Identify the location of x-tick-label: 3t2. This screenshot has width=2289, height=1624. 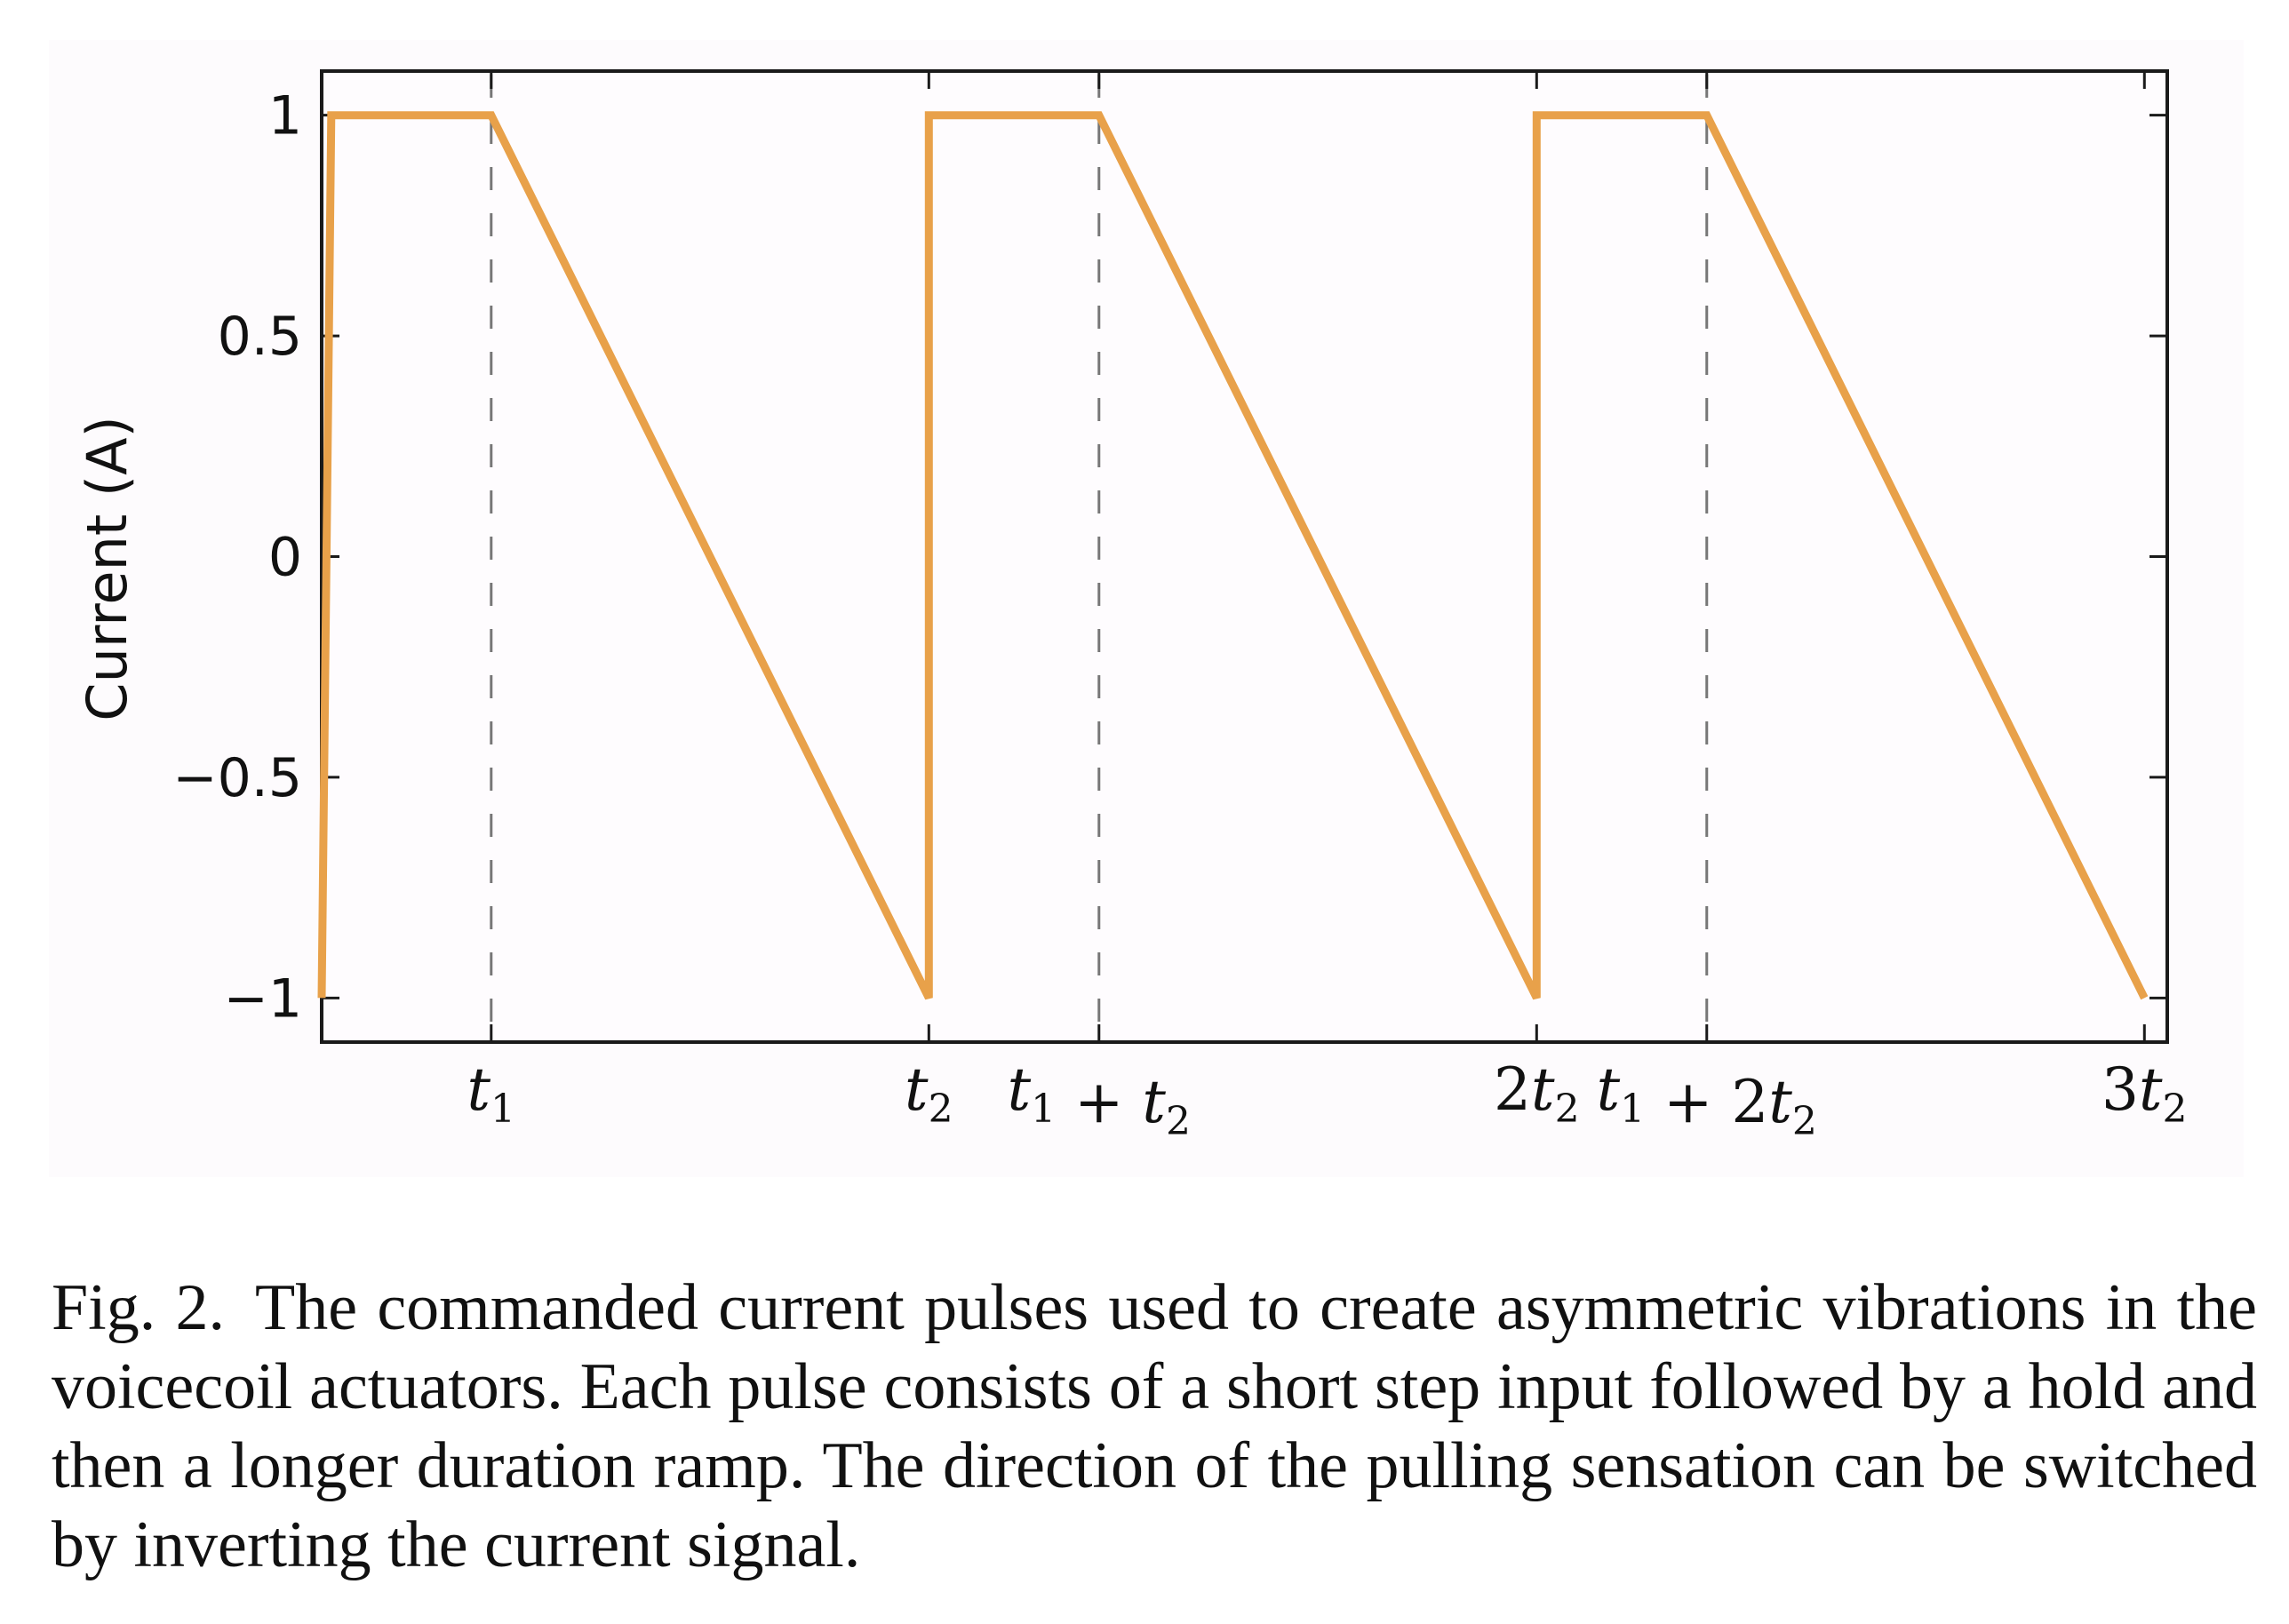
(2145, 1093).